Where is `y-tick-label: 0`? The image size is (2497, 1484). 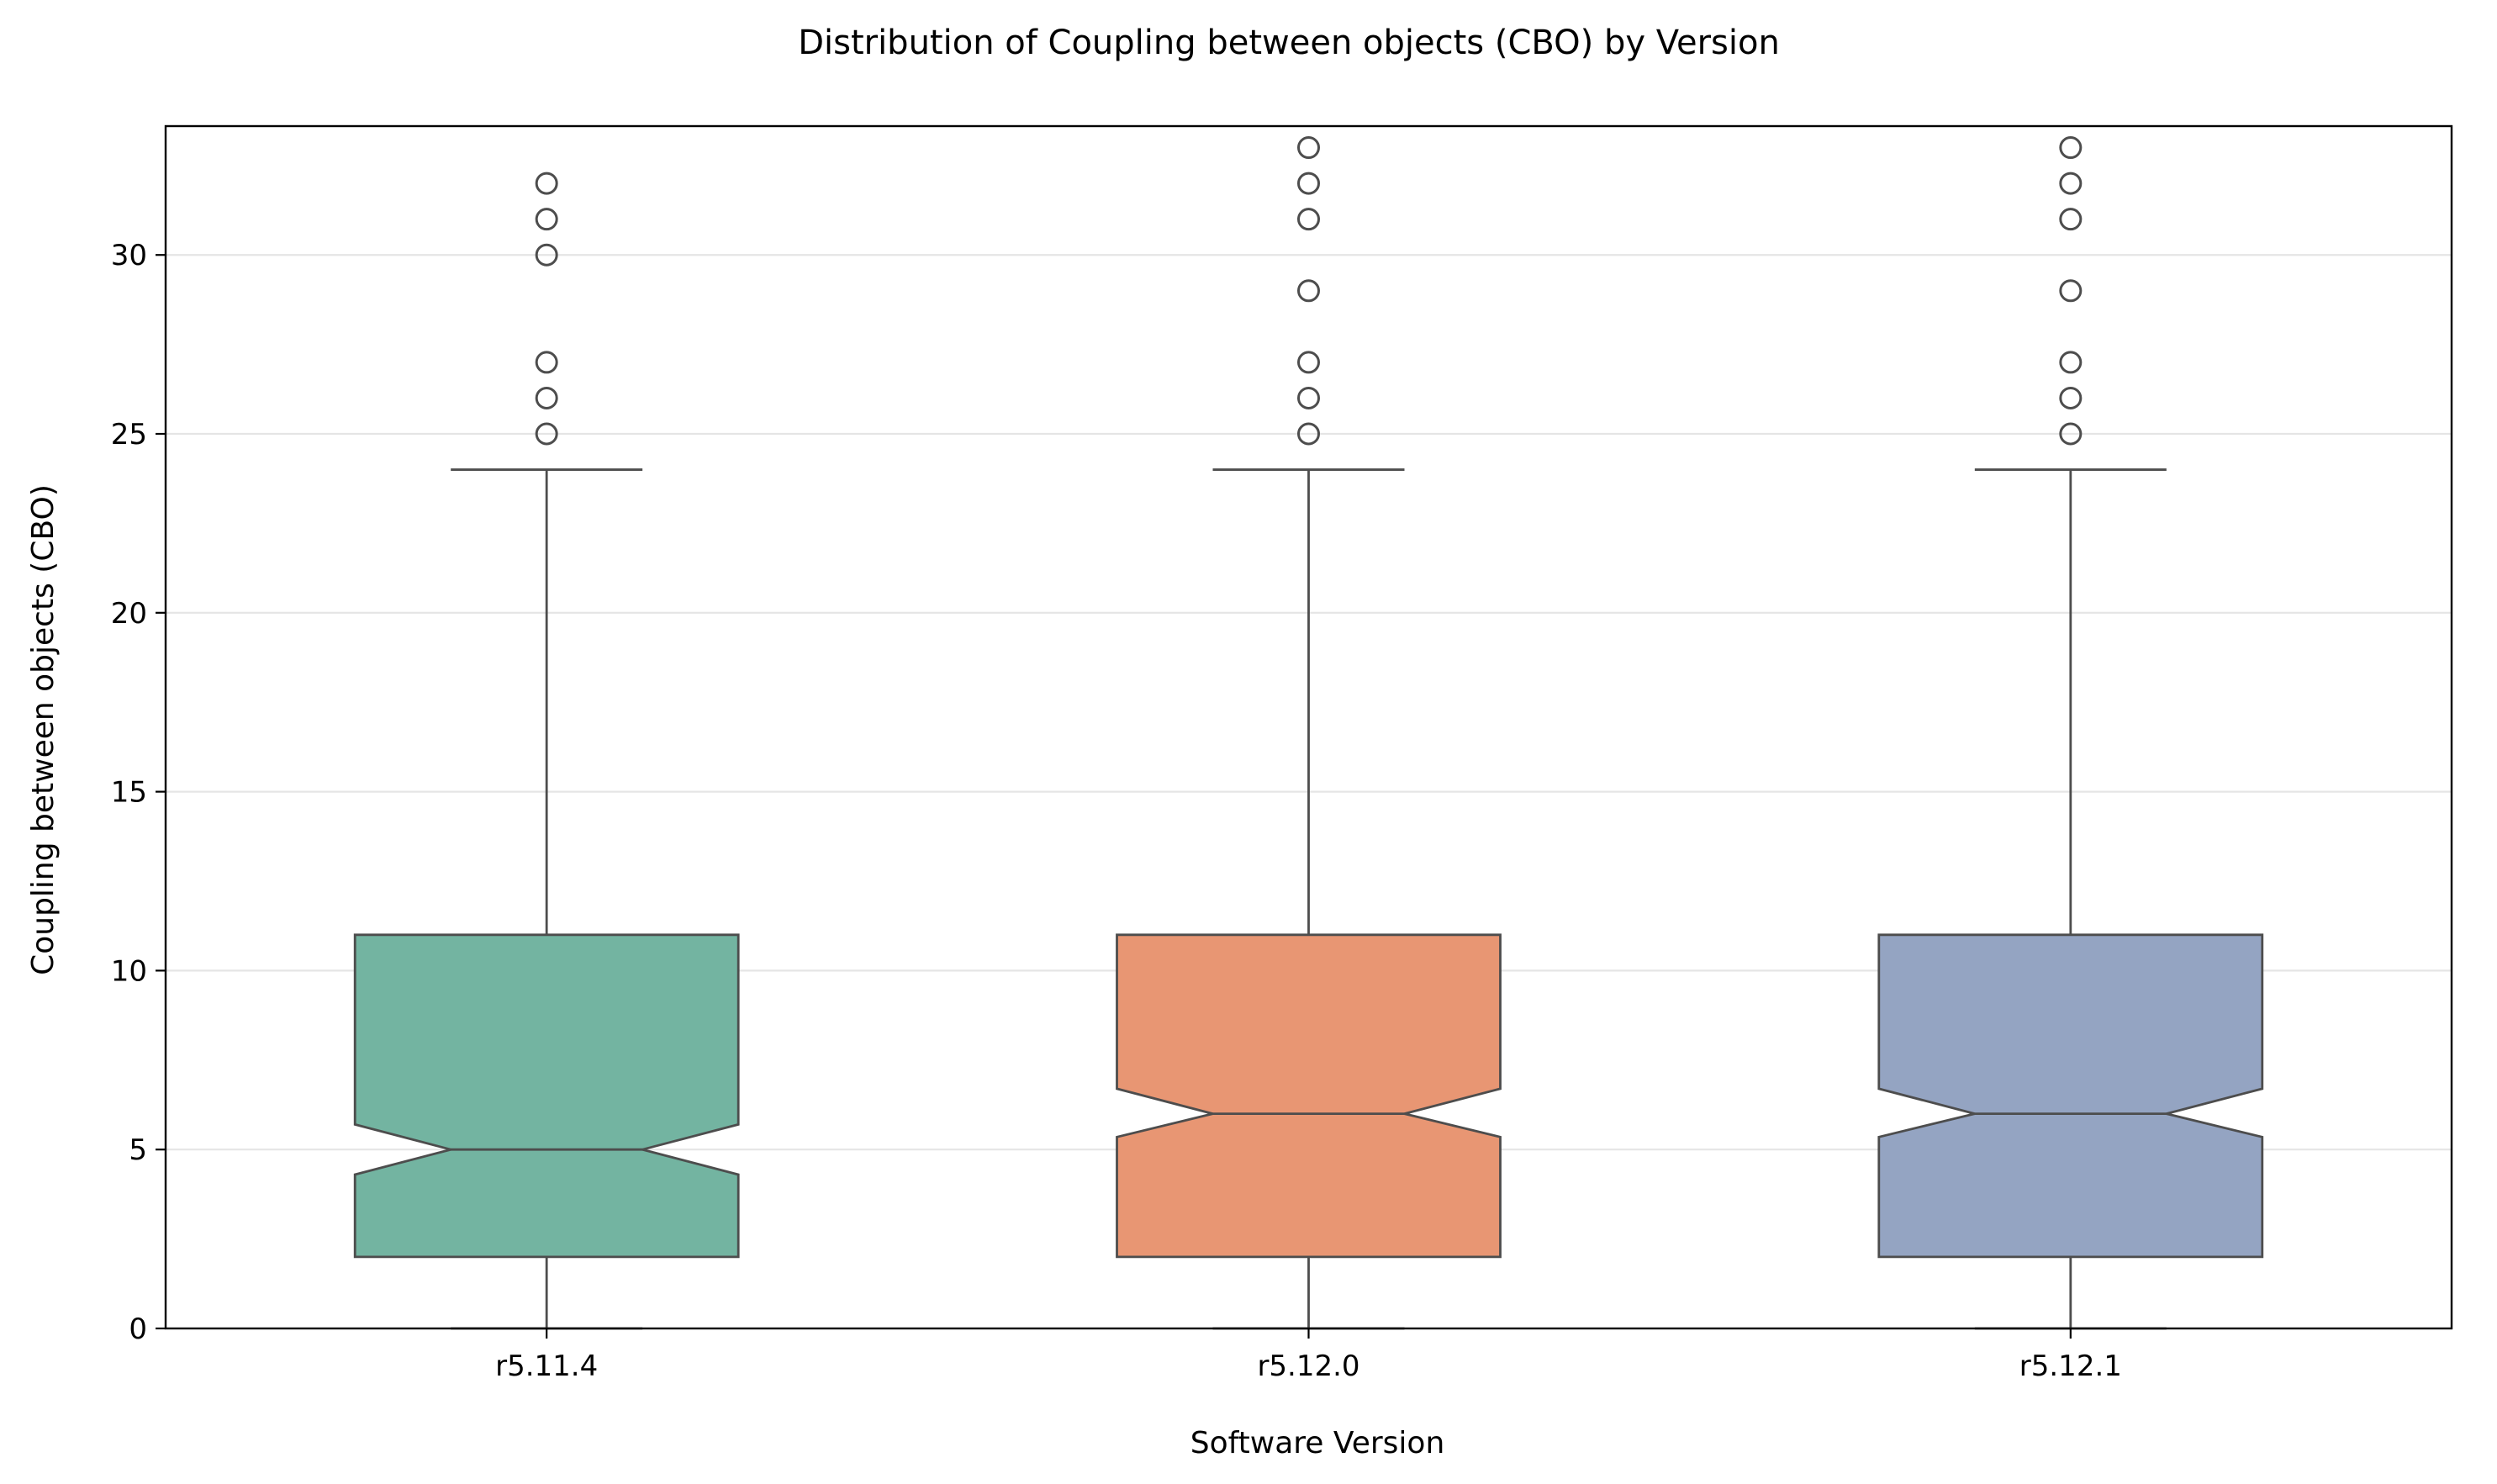
y-tick-label: 0 is located at coordinates (138, 1329).